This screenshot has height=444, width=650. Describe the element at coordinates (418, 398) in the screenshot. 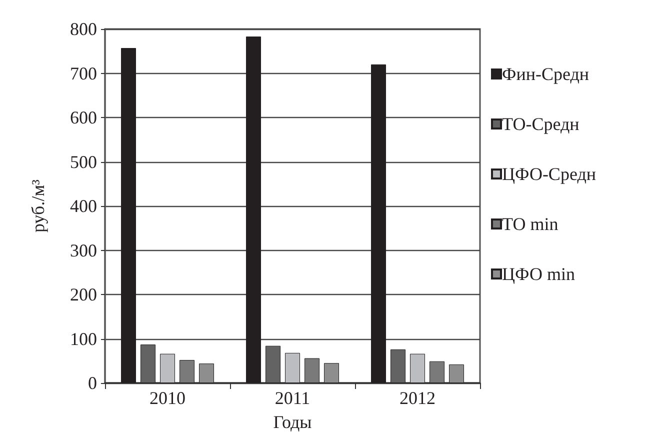

I see `x-tick-label: 2012` at that location.